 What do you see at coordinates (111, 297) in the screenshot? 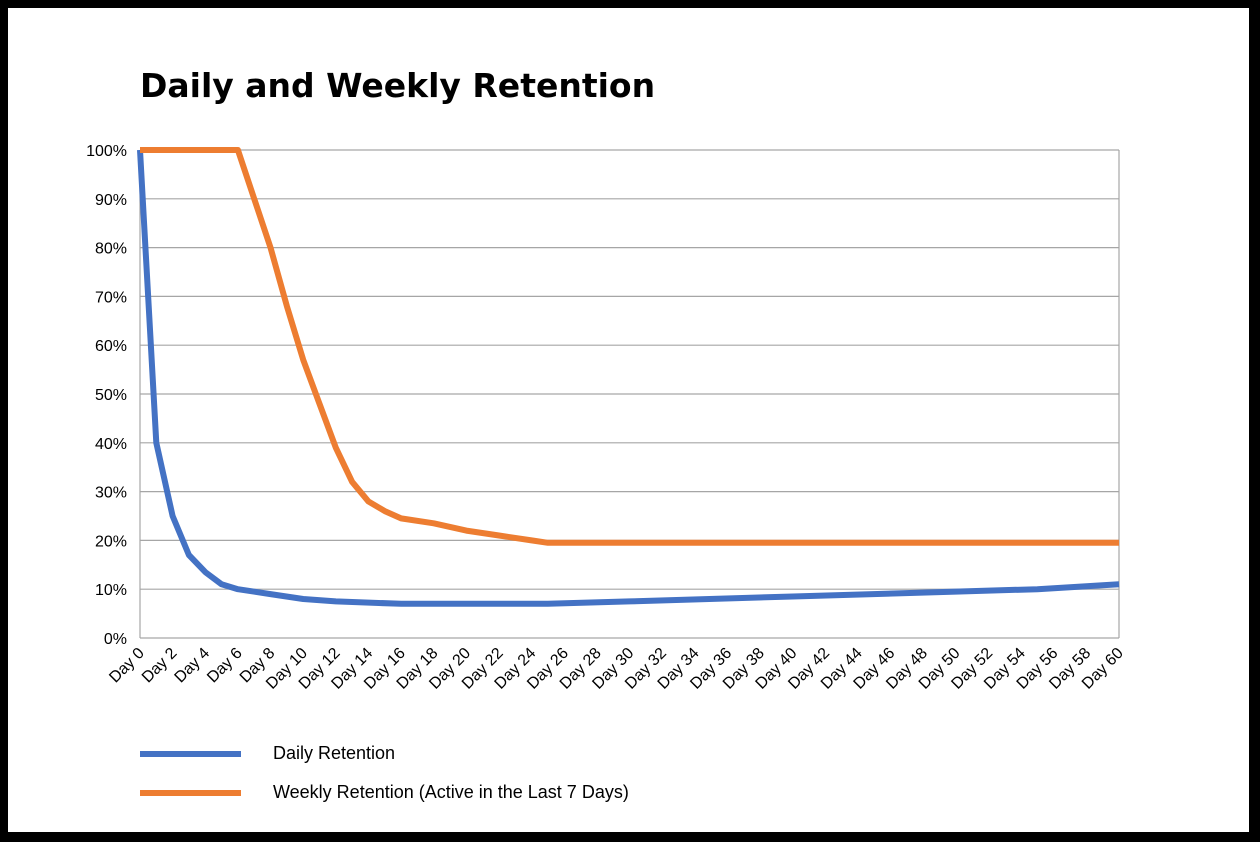
I see `y-tick-label: 70%` at bounding box center [111, 297].